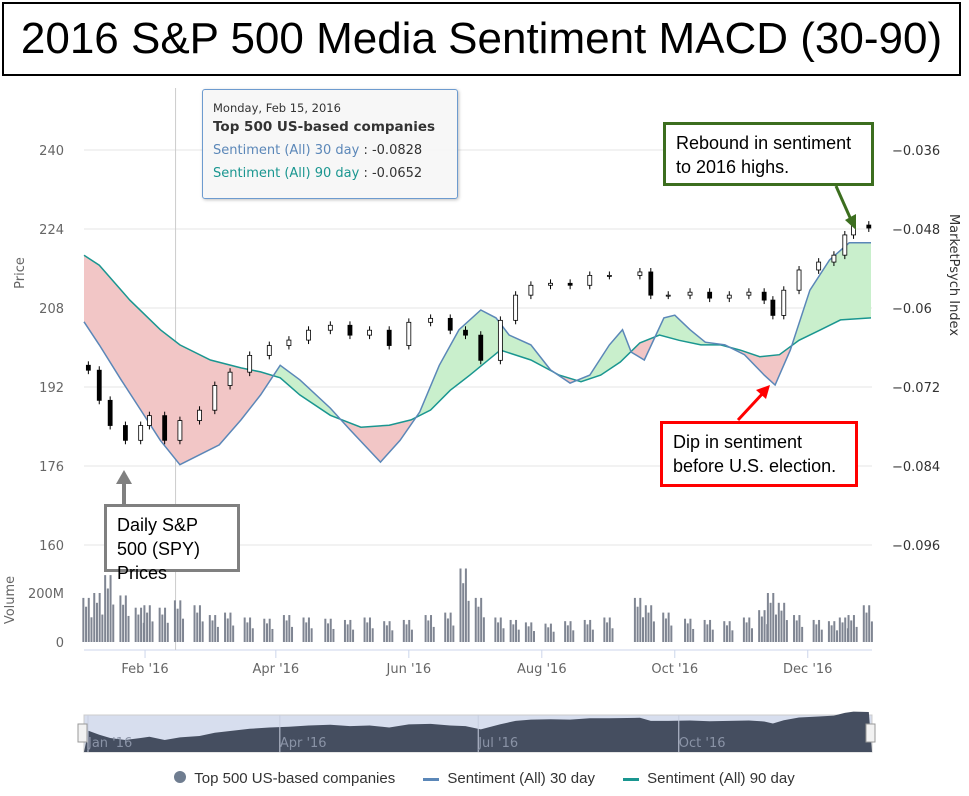 Image resolution: width=969 pixels, height=796 pixels. What do you see at coordinates (631, 779) in the screenshot?
I see `line-icon` at bounding box center [631, 779].